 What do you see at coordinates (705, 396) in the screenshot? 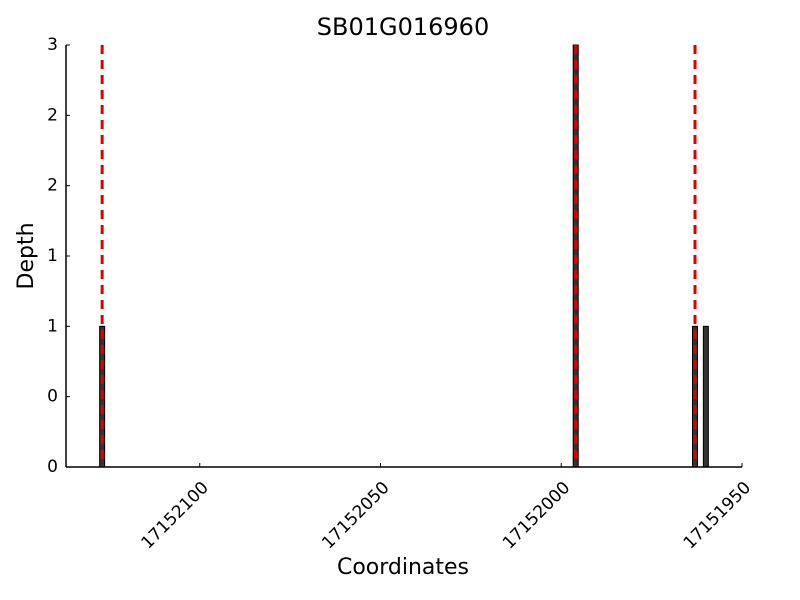
I see `bar` at bounding box center [705, 396].